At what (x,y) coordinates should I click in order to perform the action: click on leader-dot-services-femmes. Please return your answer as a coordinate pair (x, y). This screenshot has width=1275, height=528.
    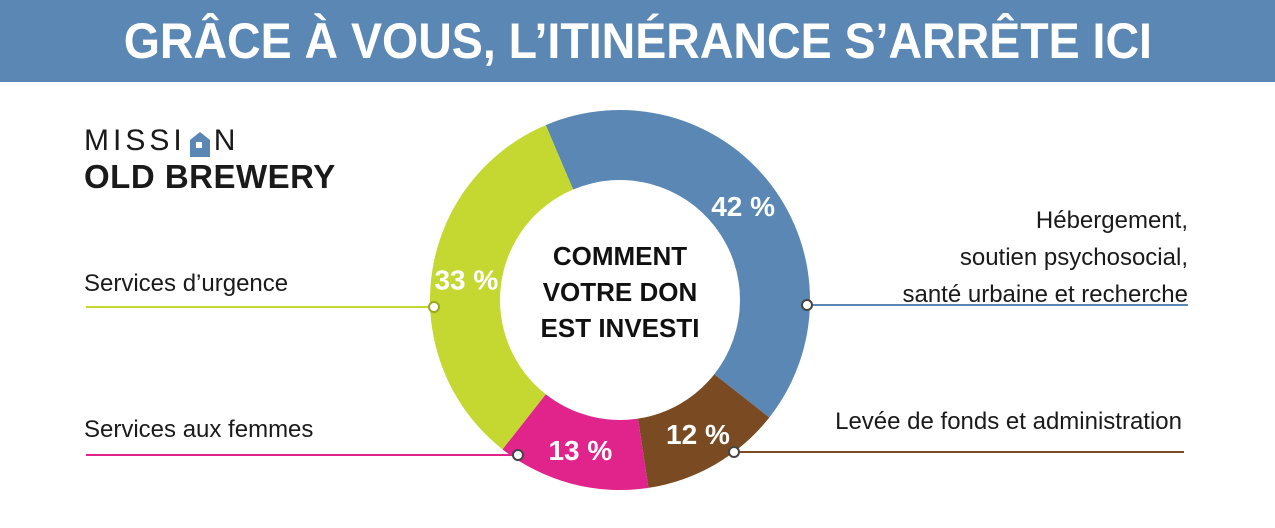
    Looking at the image, I should click on (518, 455).